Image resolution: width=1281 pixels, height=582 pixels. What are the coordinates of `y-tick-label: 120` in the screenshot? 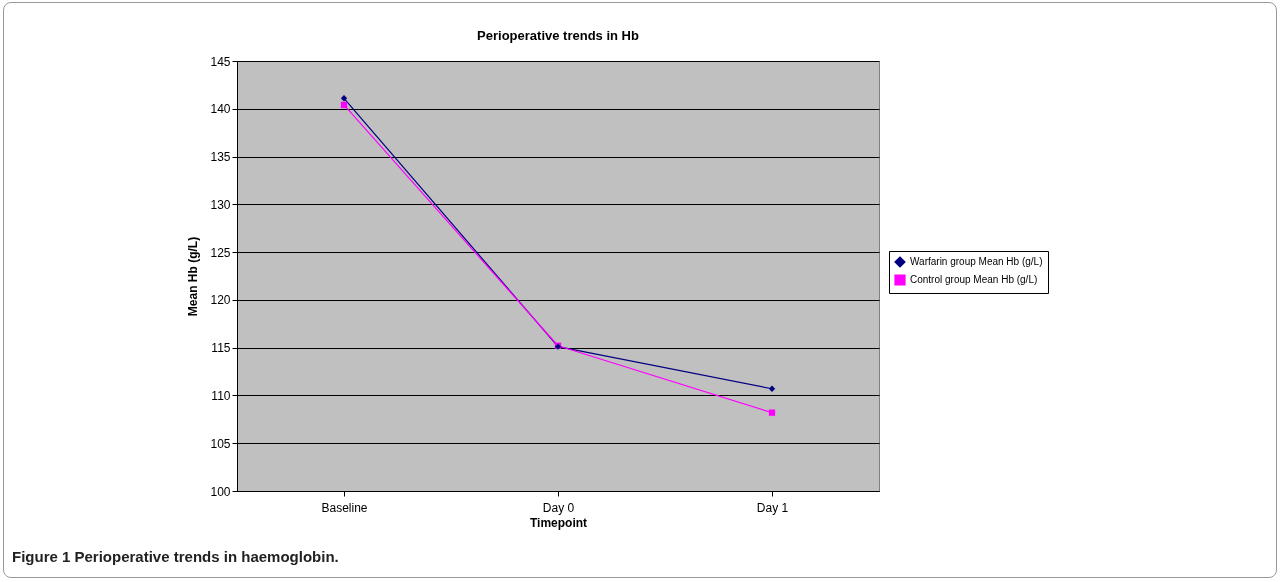 It's located at (220, 300).